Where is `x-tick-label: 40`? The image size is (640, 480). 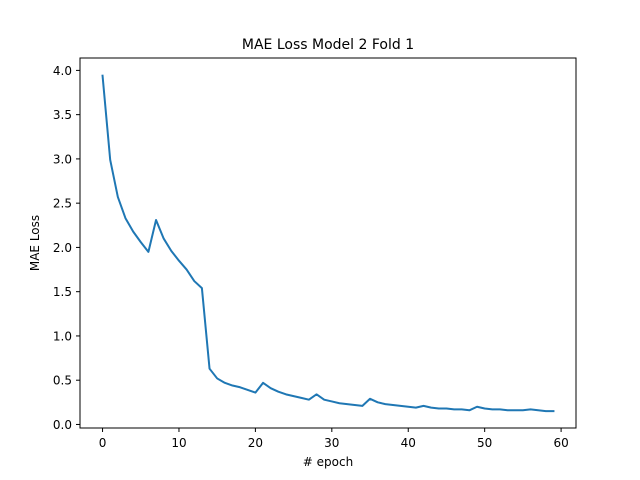
x-tick-label: 40 is located at coordinates (408, 443).